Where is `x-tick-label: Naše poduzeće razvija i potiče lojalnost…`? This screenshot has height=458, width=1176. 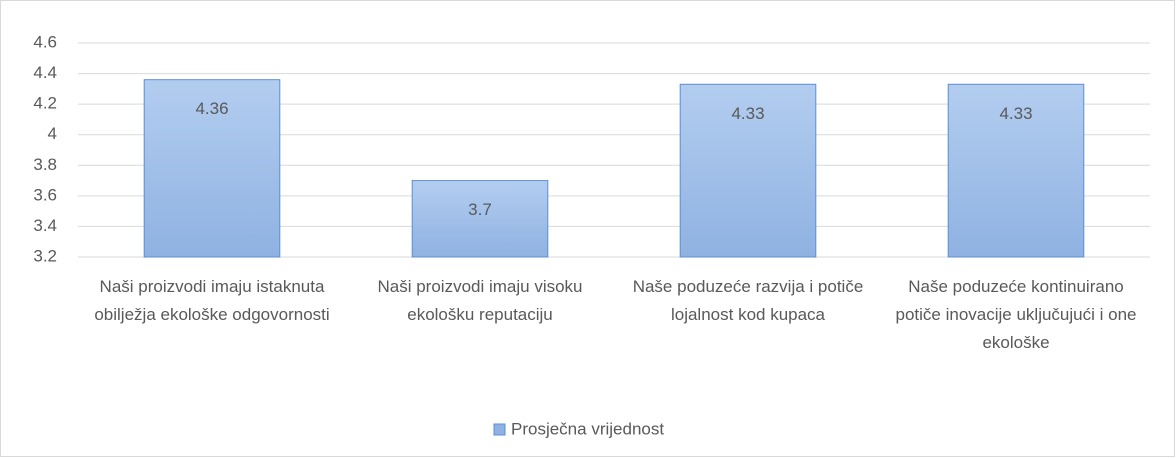 x-tick-label: Naše poduzeće razvija i potiče lojalnost… is located at coordinates (748, 300).